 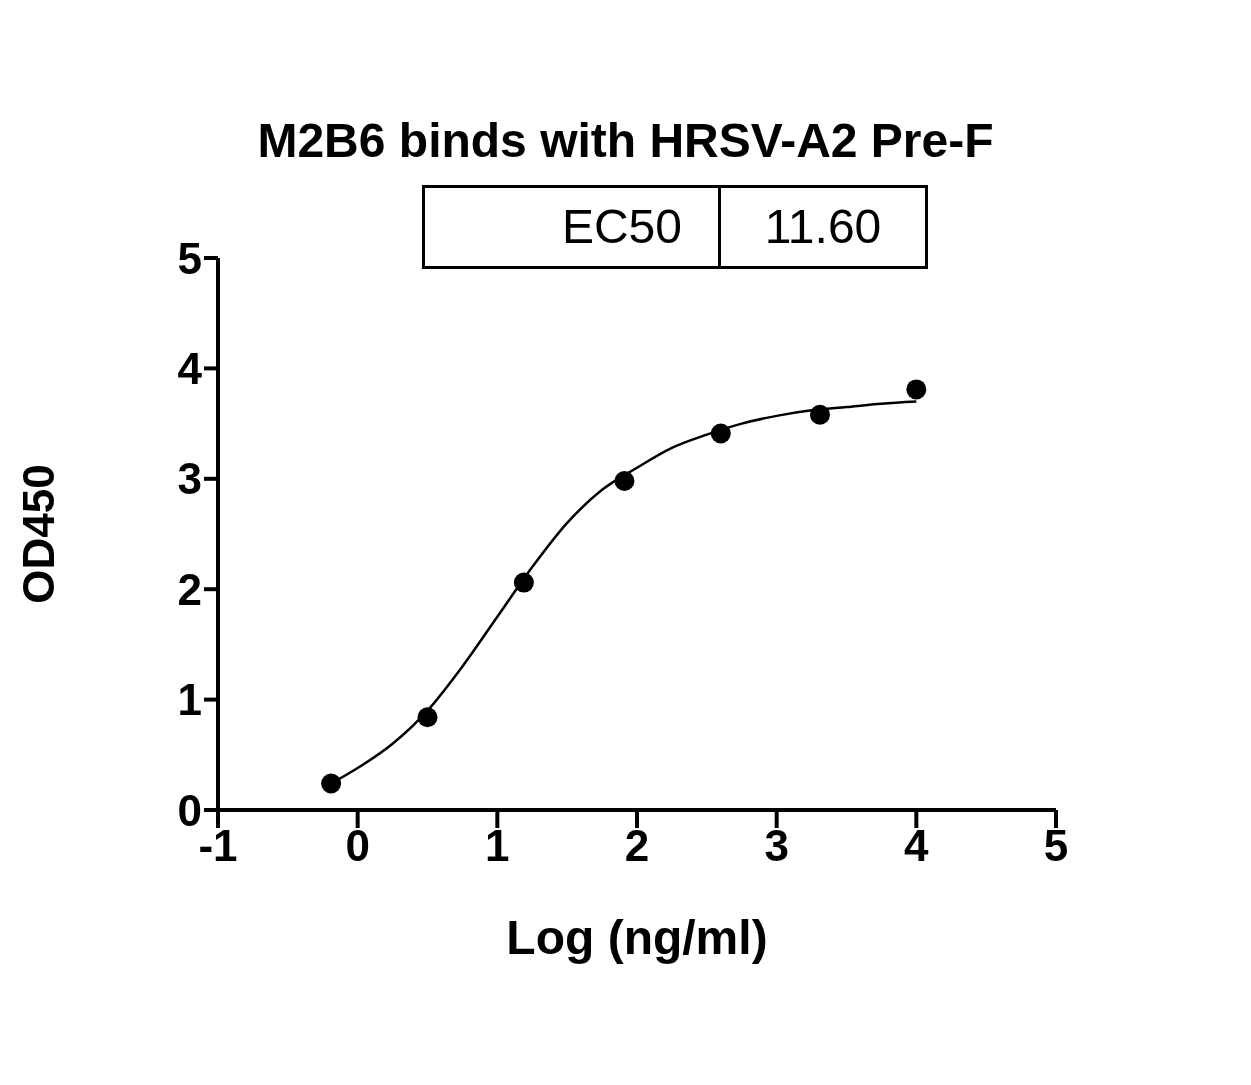 I want to click on y-tick-label: 2, so click(x=189, y=589).